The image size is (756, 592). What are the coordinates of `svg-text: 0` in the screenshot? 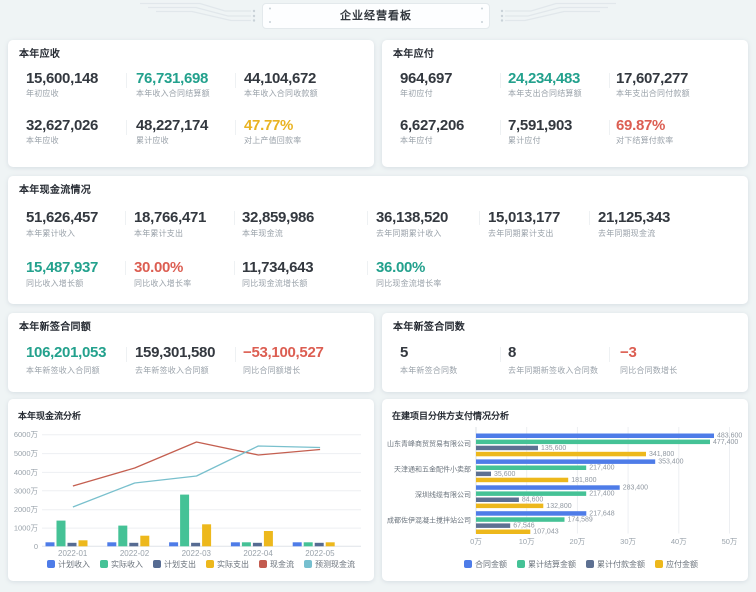 It's located at (36, 546).